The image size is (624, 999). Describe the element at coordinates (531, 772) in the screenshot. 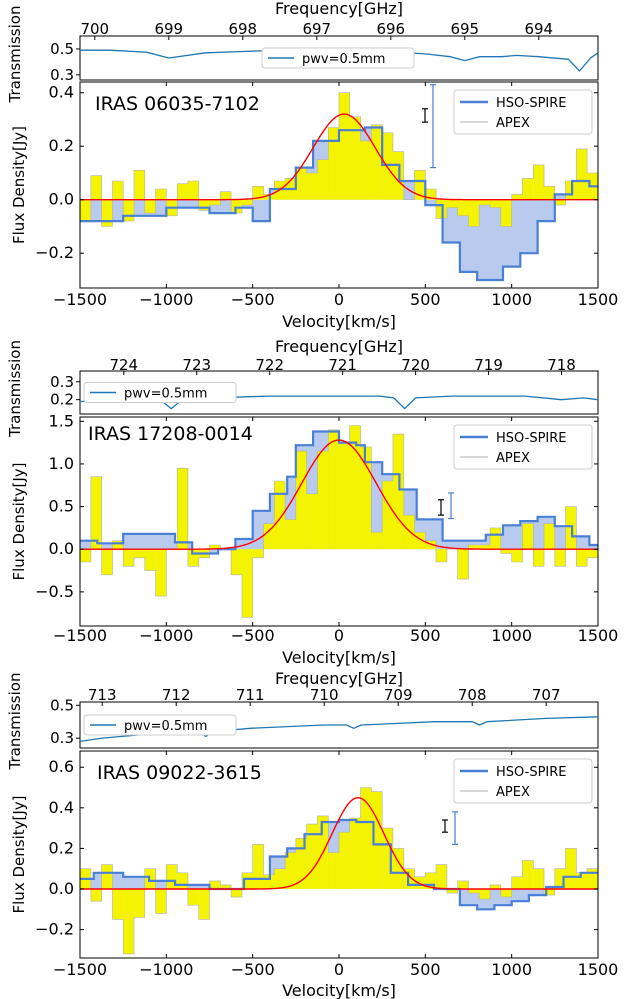

I see `legend-label-spire: HSO-SPIRE` at that location.